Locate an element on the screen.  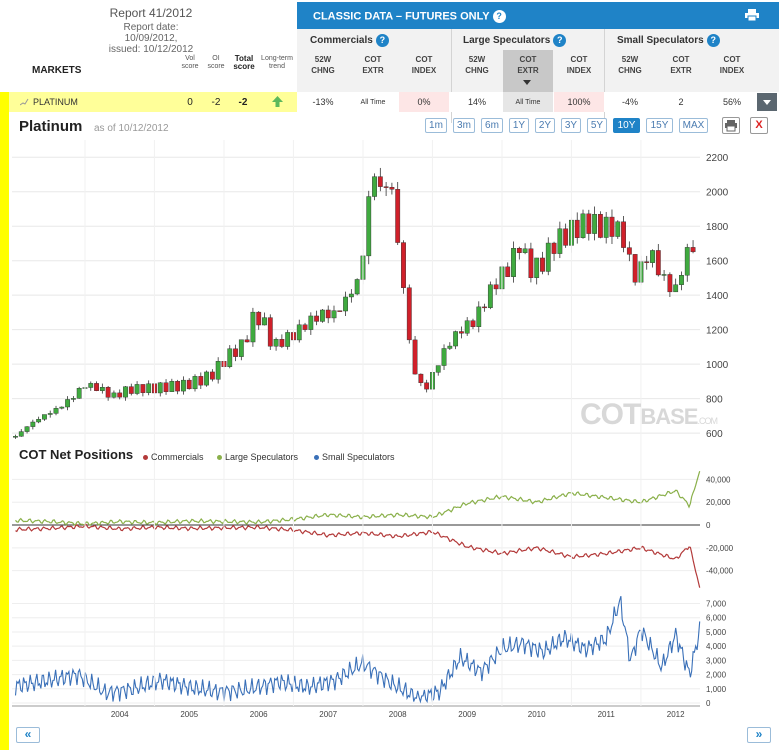
range-15y: 15Y is located at coordinates (659, 125).